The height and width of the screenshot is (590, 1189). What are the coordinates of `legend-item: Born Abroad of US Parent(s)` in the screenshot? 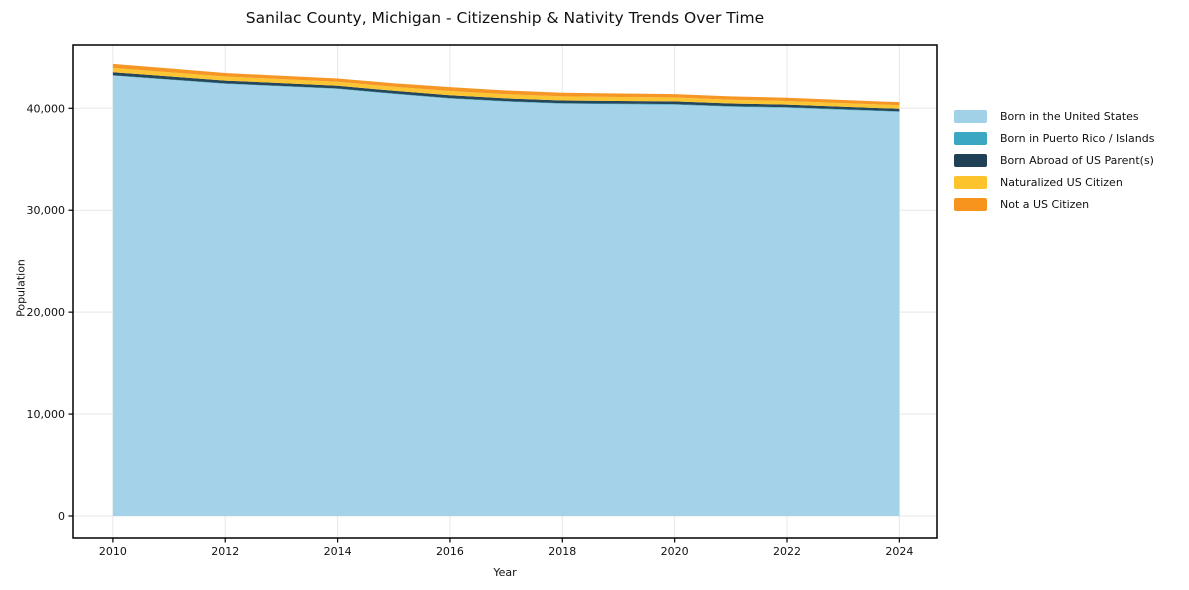 It's located at (1054, 160).